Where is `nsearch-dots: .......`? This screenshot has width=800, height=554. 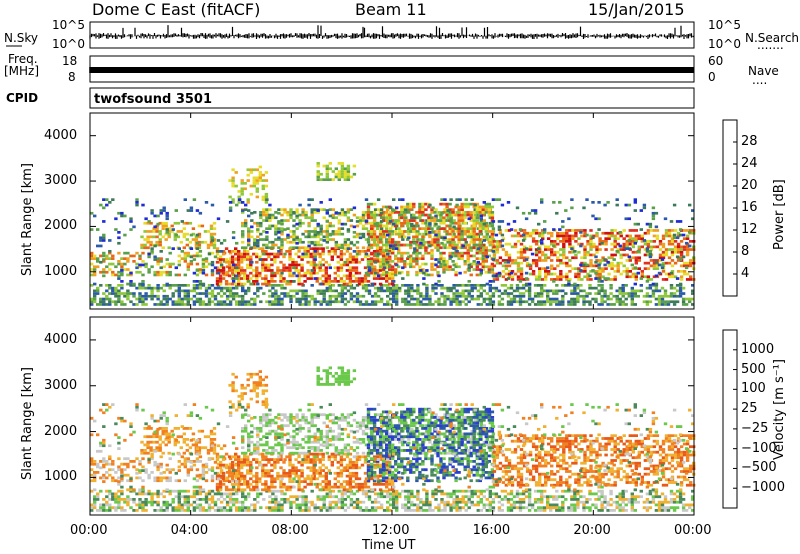
nsearch-dots: ....... is located at coordinates (770, 45).